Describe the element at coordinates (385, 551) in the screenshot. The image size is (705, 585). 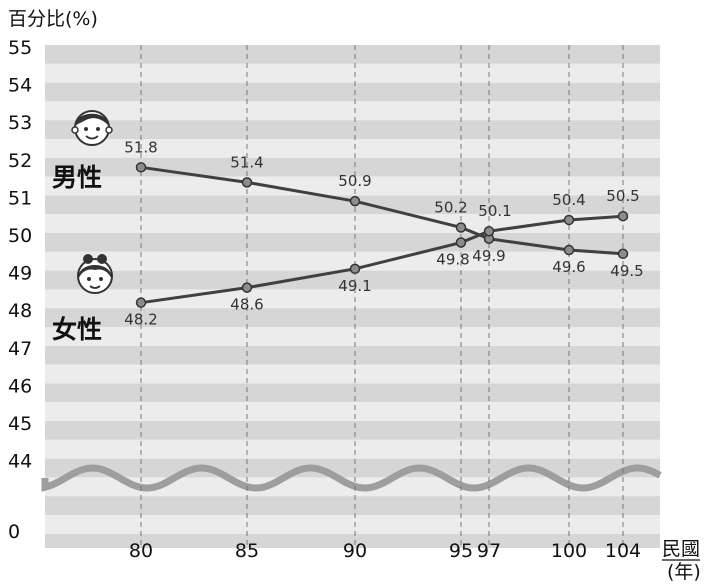
I see `x-axis-ticks: 80 85 90 95 97 100 104` at that location.